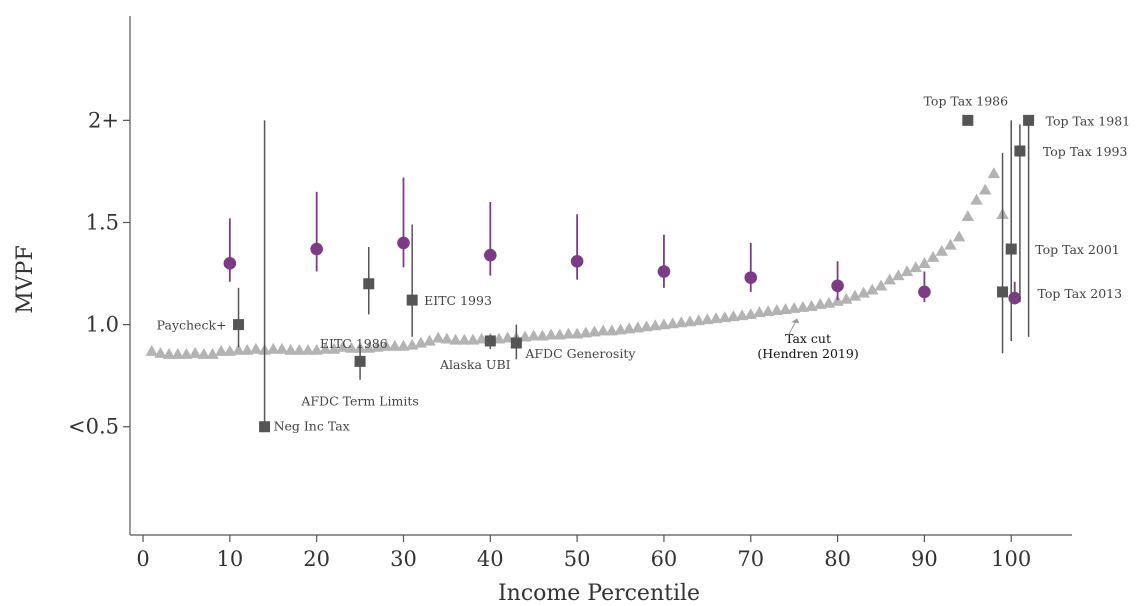 This screenshot has height=606, width=1142. What do you see at coordinates (924, 559) in the screenshot?
I see `x-tick-label: 90` at bounding box center [924, 559].